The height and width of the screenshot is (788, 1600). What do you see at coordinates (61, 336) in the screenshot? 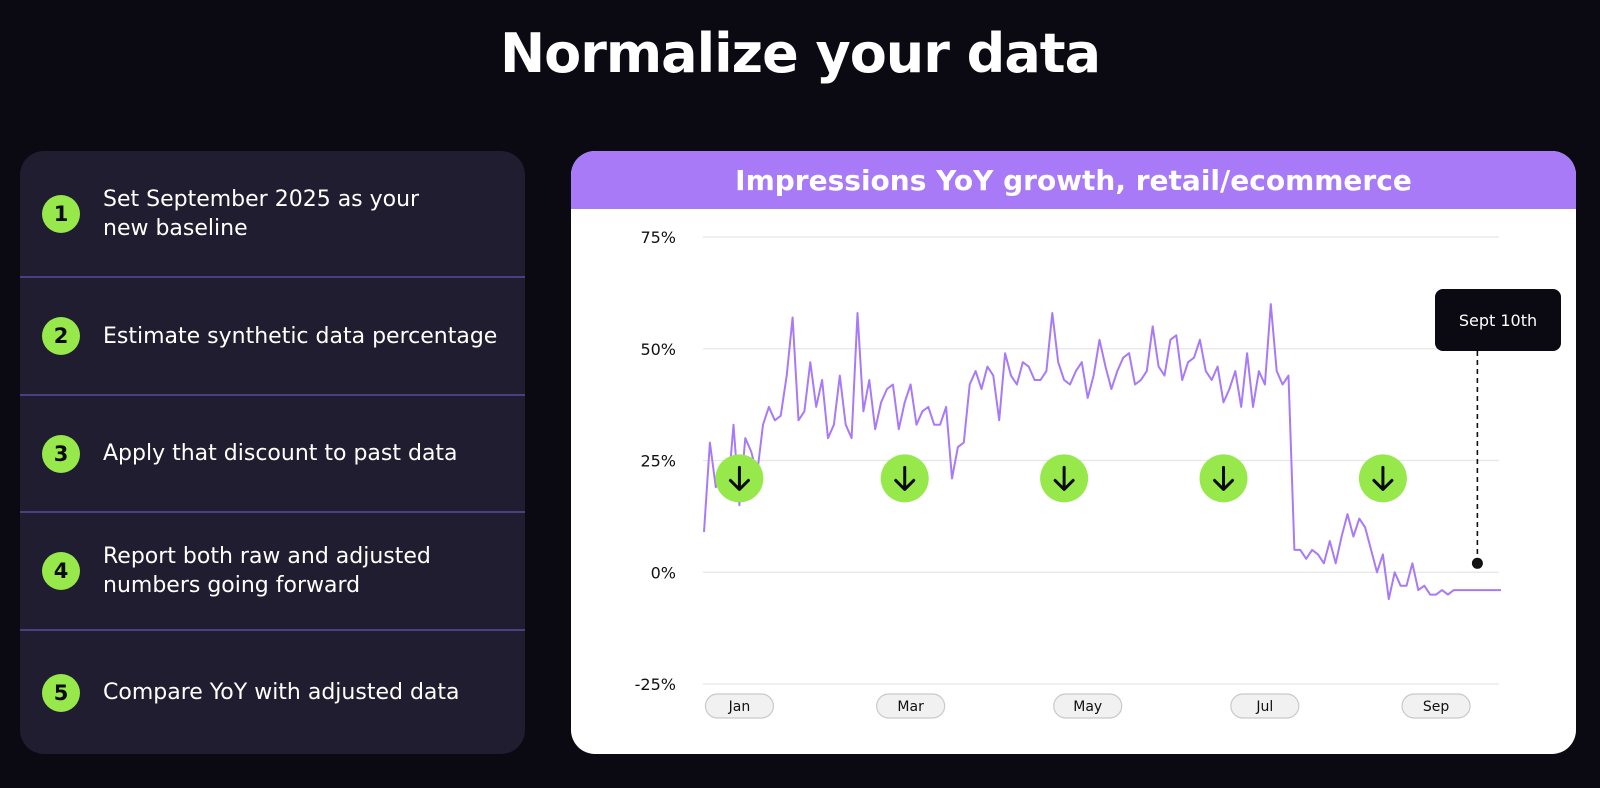
I see `step-number-badge: 2` at bounding box center [61, 336].